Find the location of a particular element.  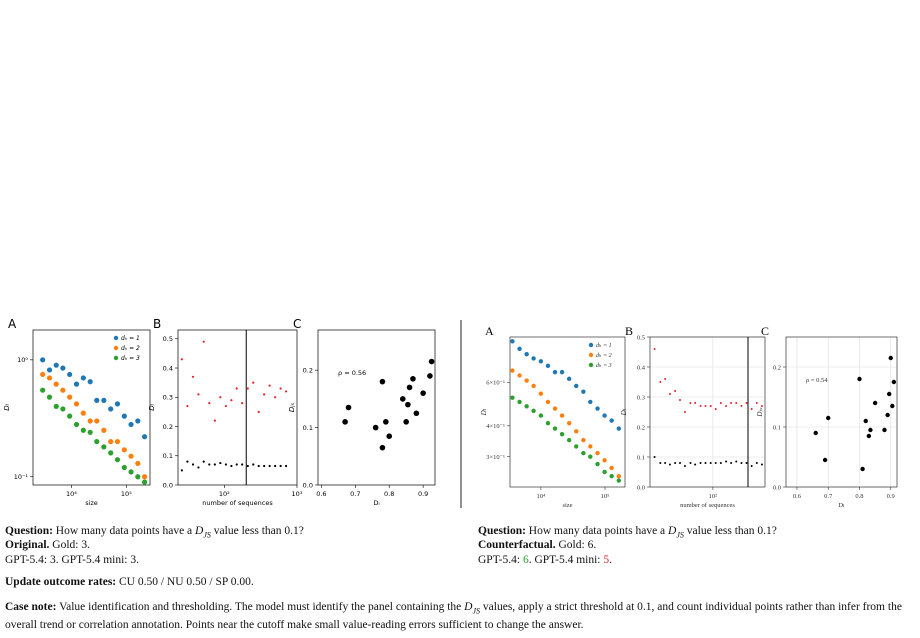

math-subscript: JS is located at coordinates (476, 611).